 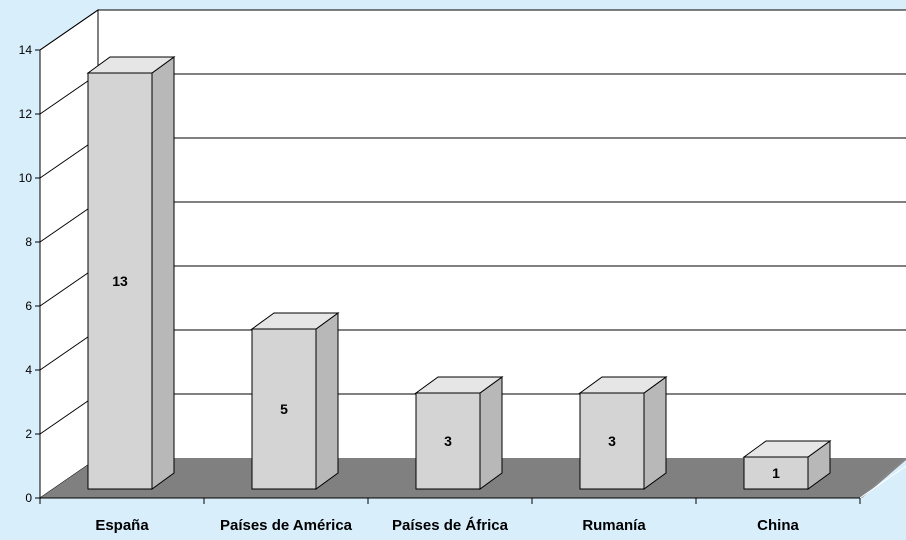 I want to click on category-label: Países de África, so click(x=450, y=525).